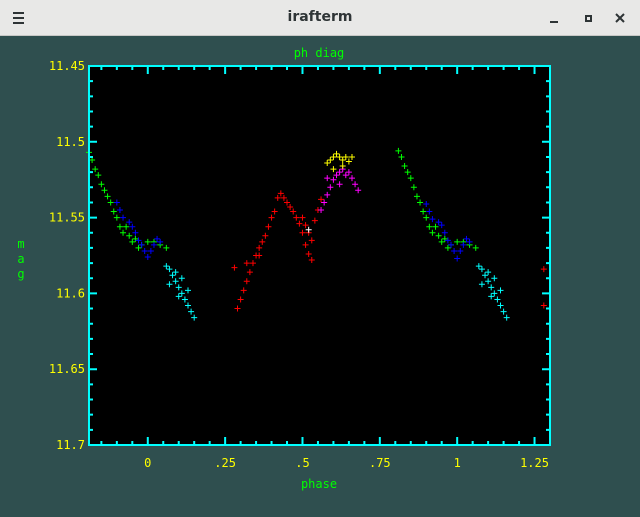  What do you see at coordinates (70, 293) in the screenshot?
I see `y-tick-label: 11.6` at bounding box center [70, 293].